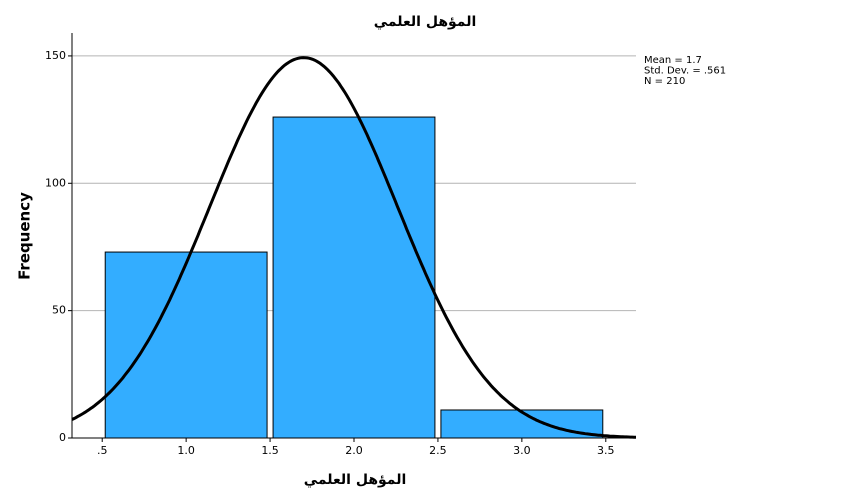  Describe the element at coordinates (25, 236) in the screenshot. I see `y-axis-label: Frequency` at that location.